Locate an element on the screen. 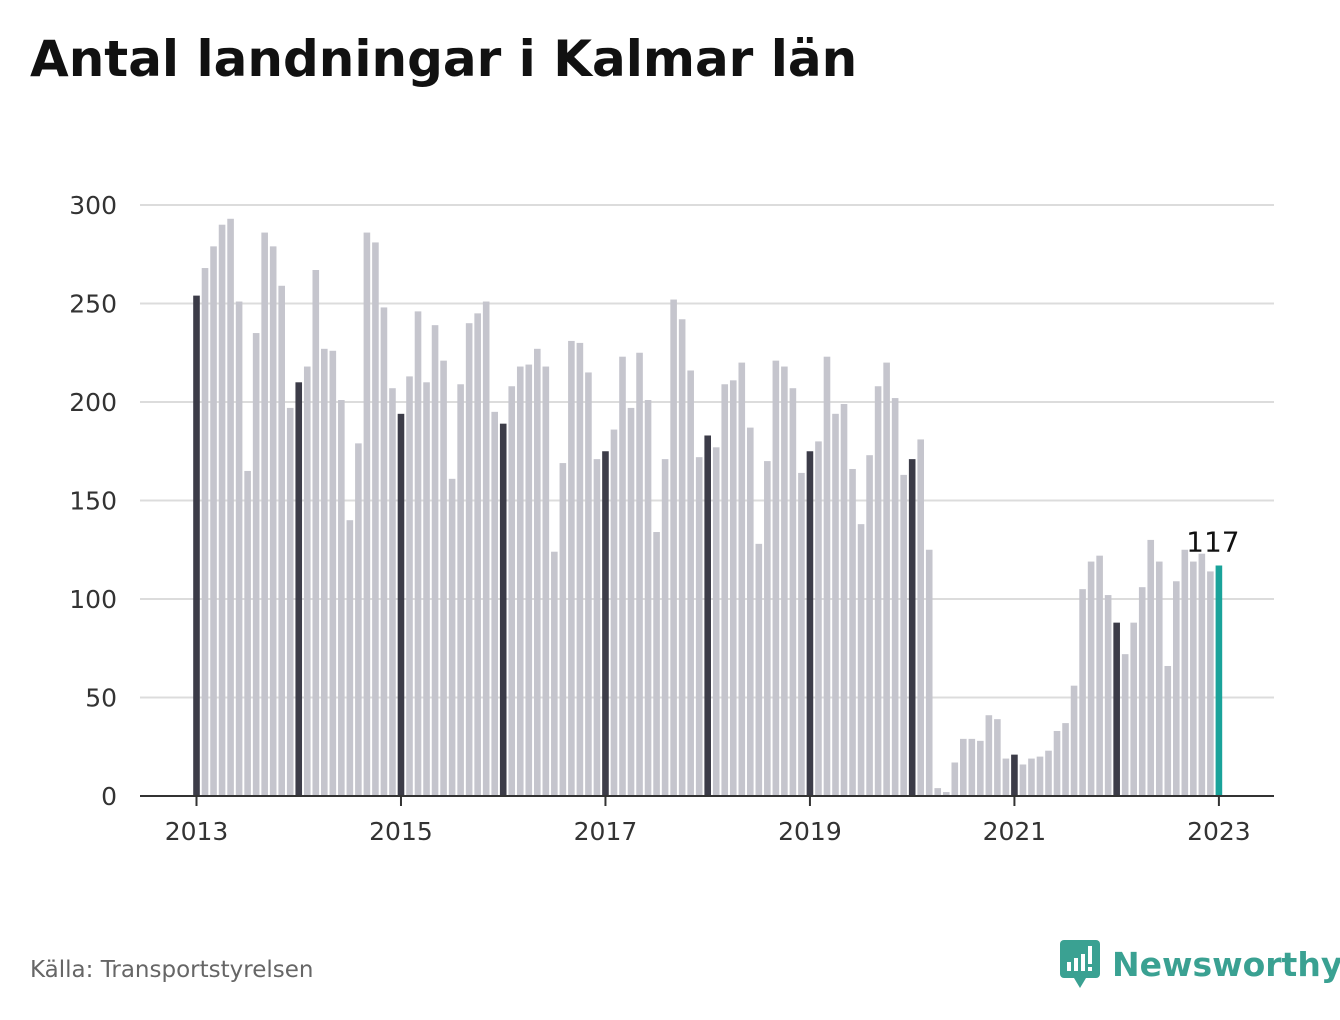  y-tick-label: 300 is located at coordinates (93, 205).